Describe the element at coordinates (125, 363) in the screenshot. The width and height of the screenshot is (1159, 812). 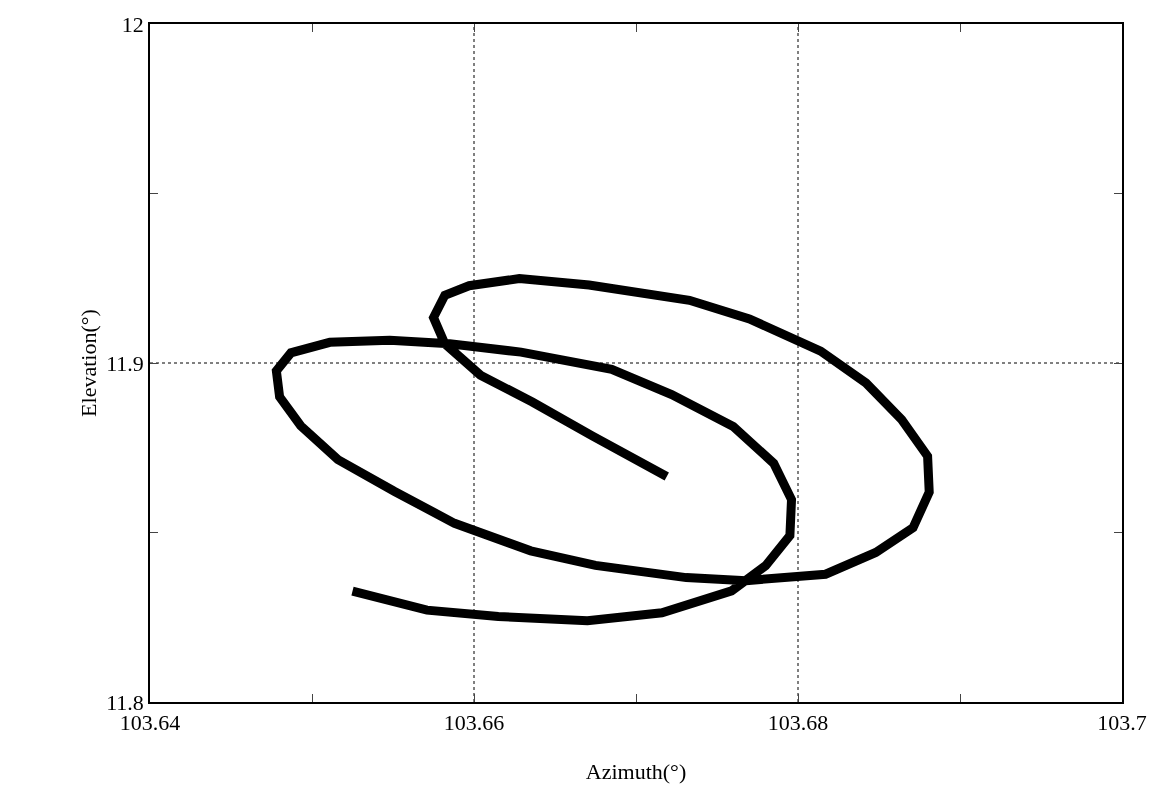
I see `y-tick-label: 11.9` at that location.